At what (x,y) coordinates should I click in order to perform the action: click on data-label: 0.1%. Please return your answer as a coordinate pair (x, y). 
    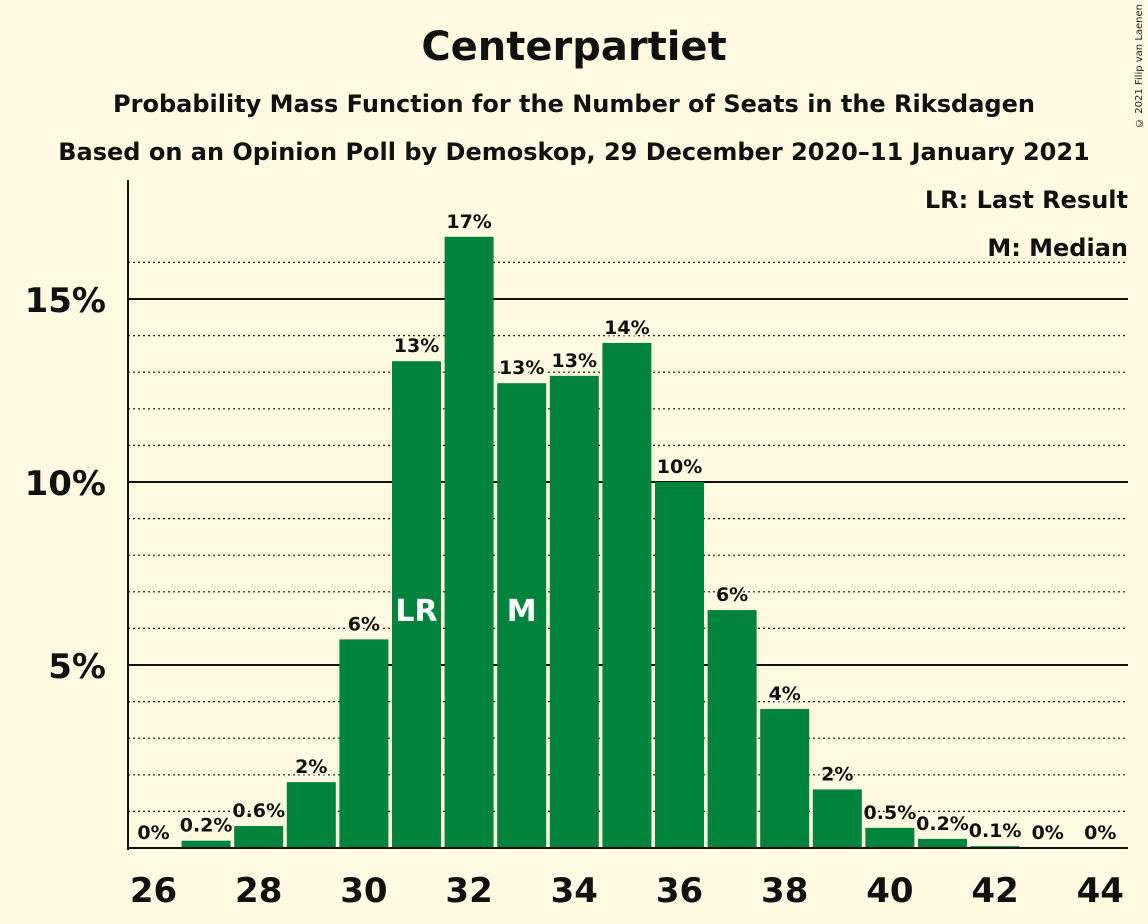
    Looking at the image, I should click on (995, 831).